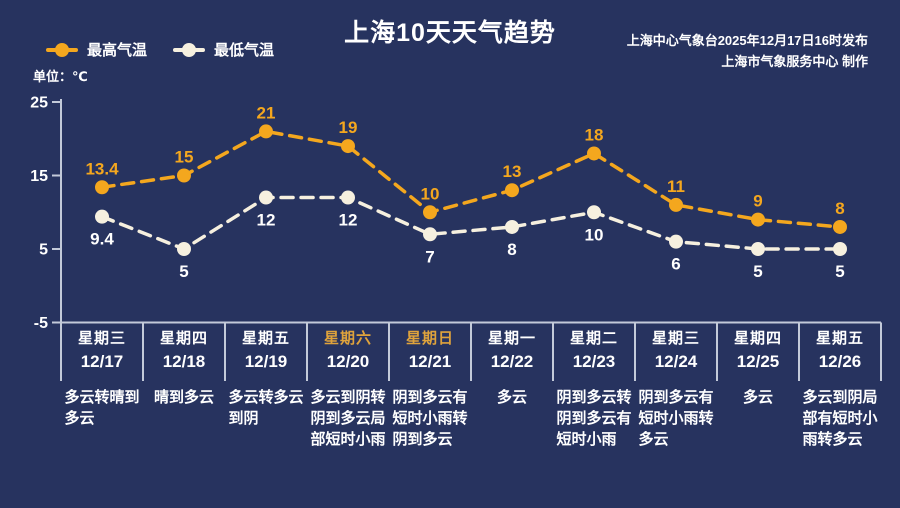  What do you see at coordinates (512, 171) in the screenshot?
I see `data-point-value-label: 13` at bounding box center [512, 171].